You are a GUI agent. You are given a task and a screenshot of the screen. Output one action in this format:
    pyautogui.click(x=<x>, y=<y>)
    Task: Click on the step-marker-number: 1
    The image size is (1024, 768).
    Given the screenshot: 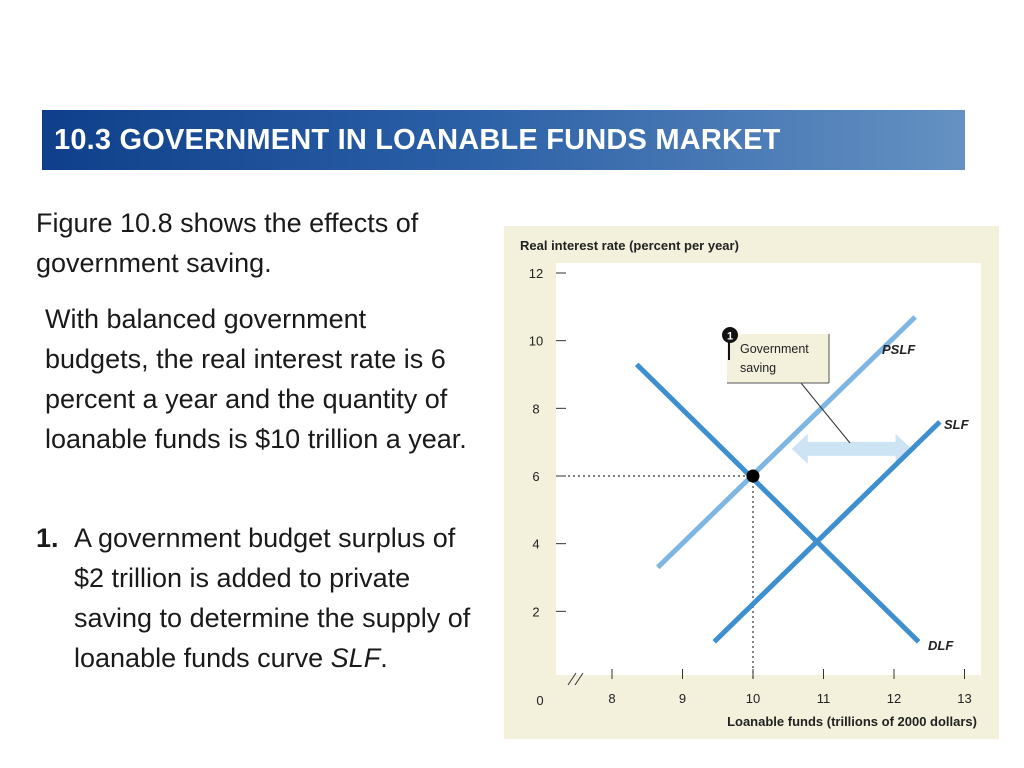 What is the action you would take?
    pyautogui.click(x=730, y=337)
    